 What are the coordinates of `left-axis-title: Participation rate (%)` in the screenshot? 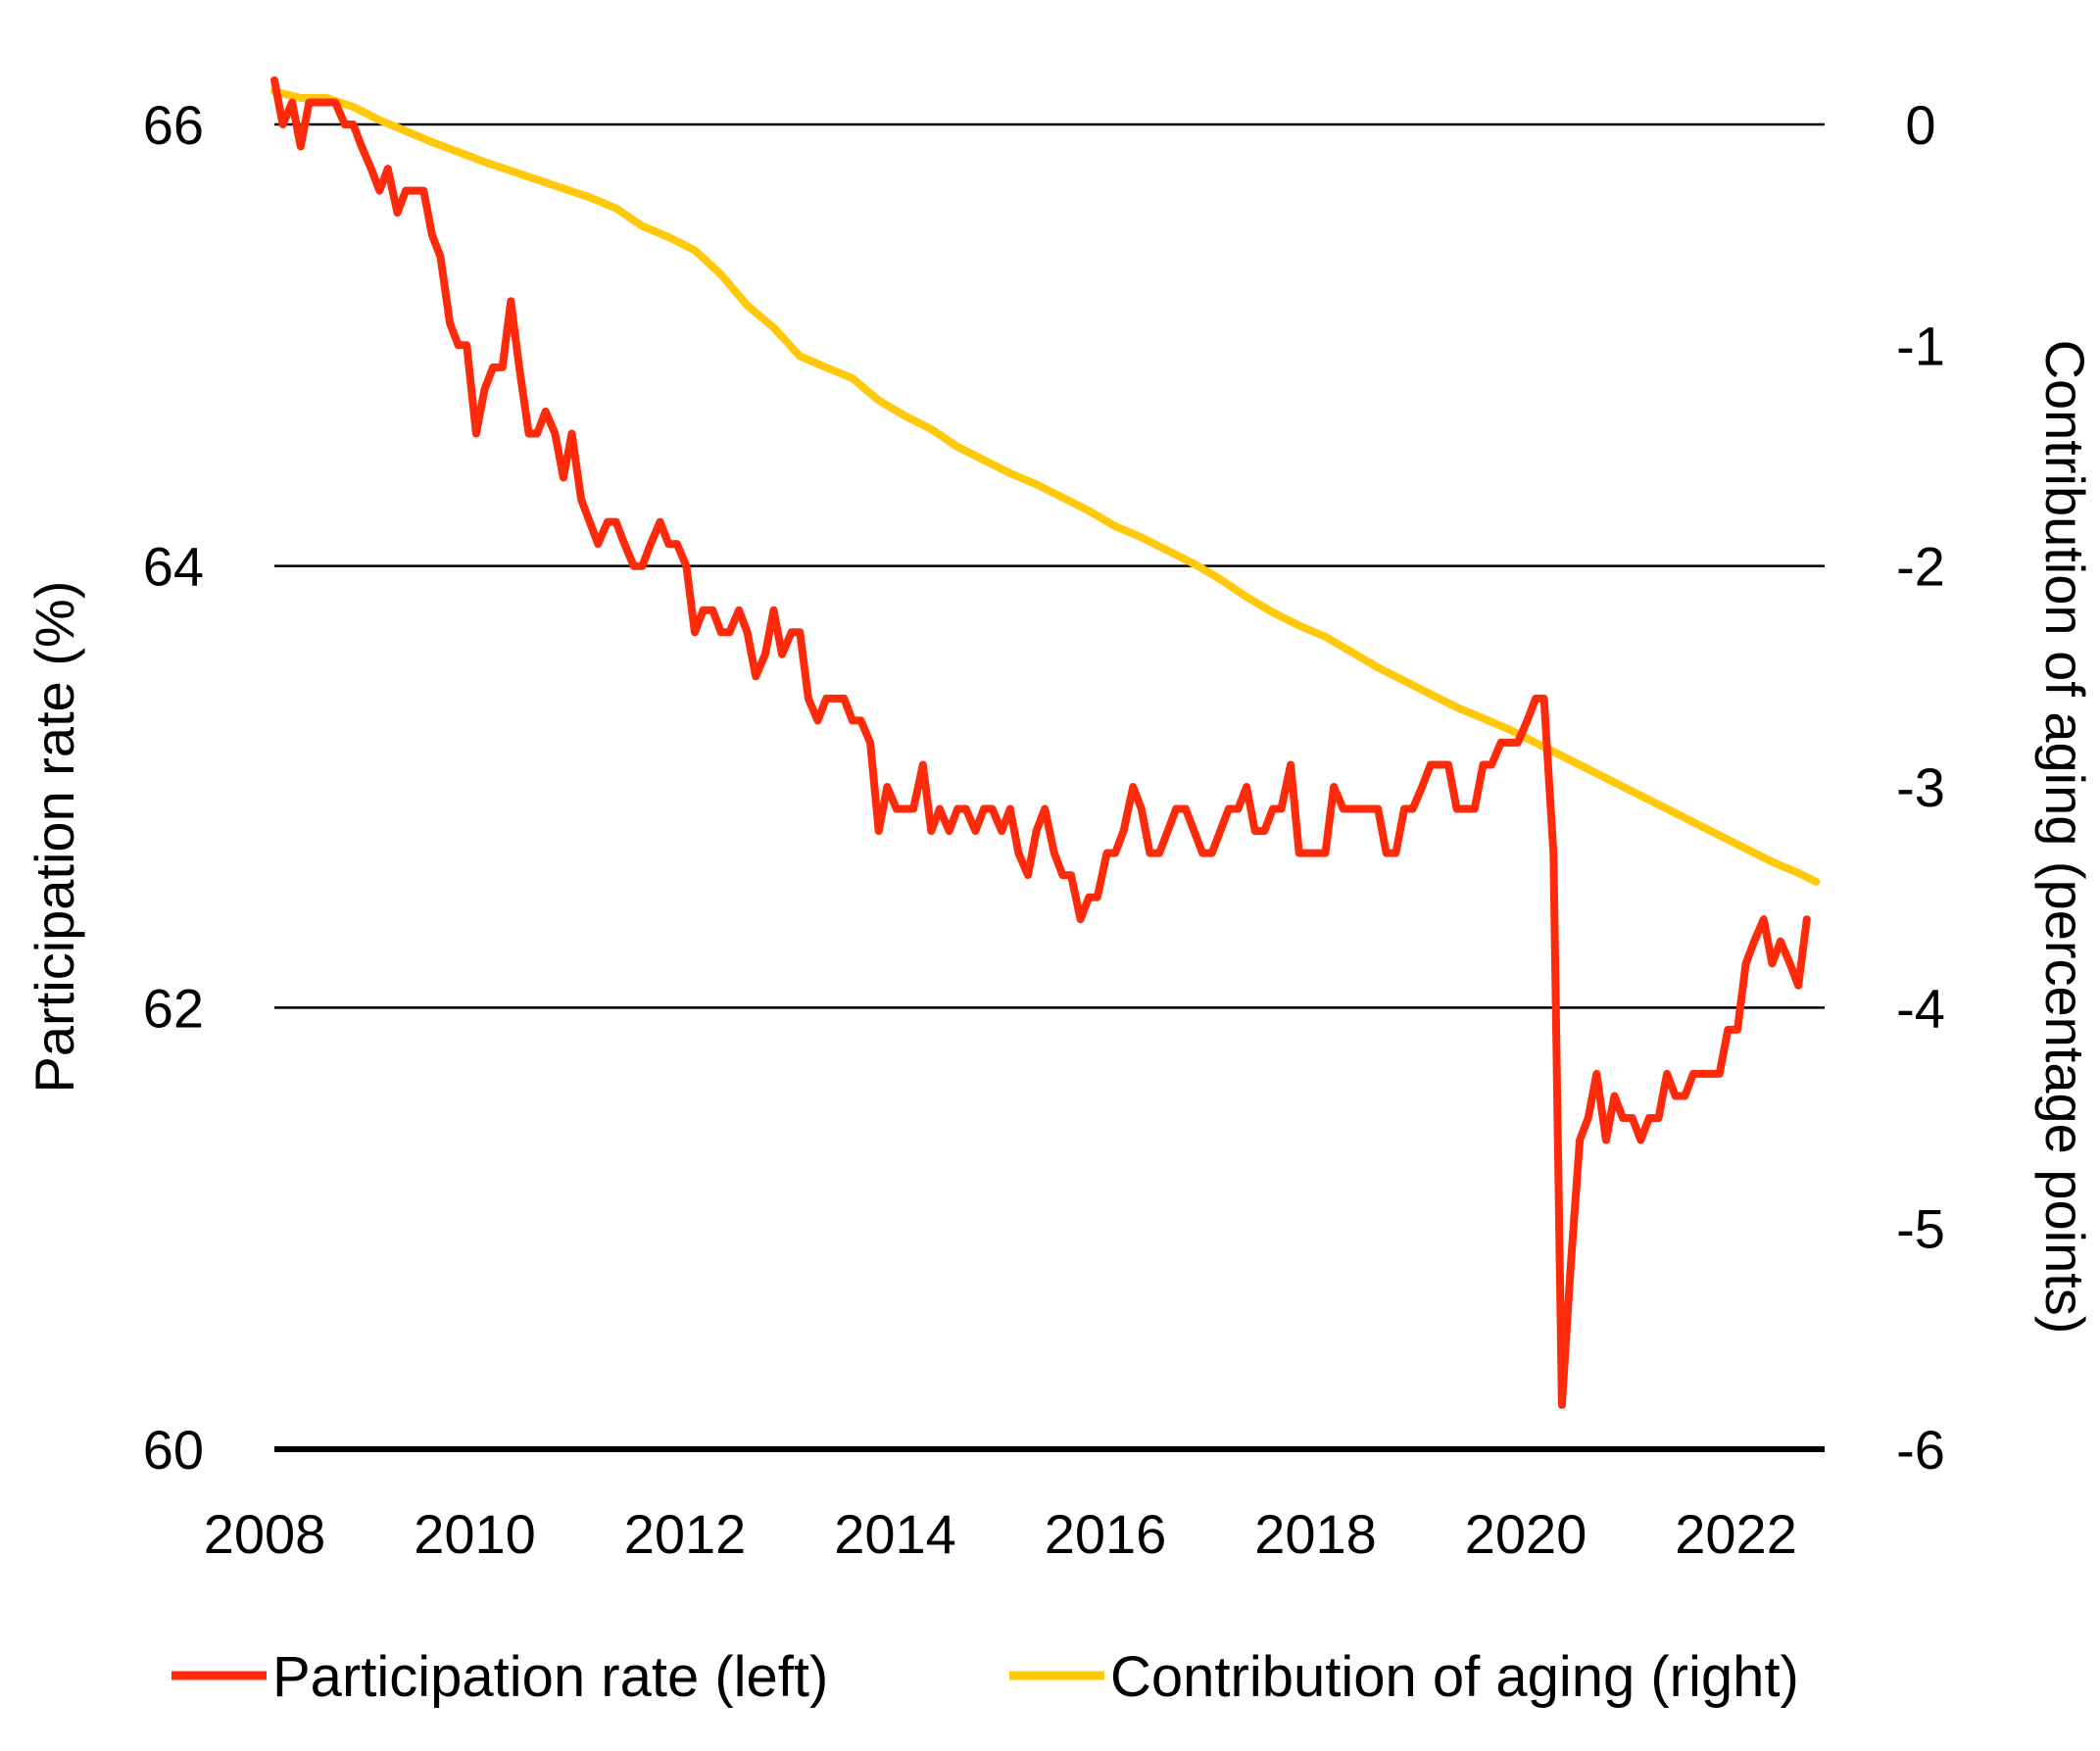 It's located at (55, 838).